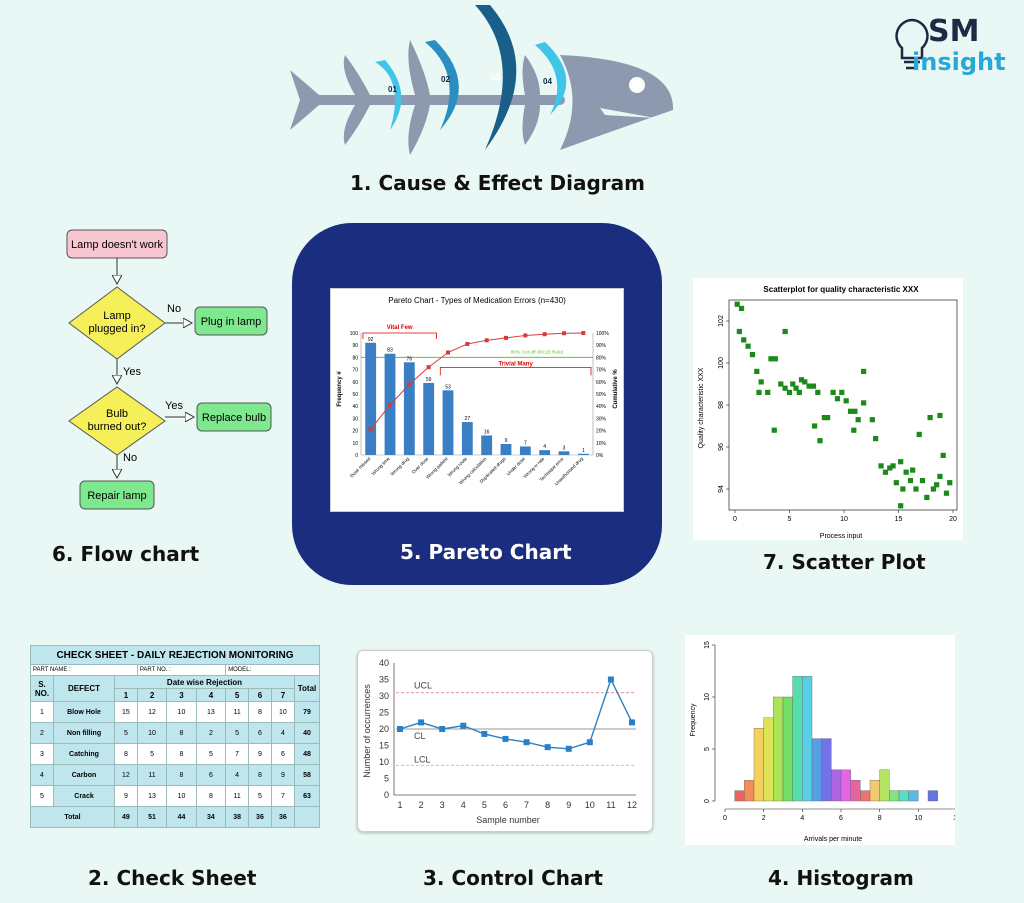 The width and height of the screenshot is (1024, 903). Describe the element at coordinates (953, 519) in the screenshot. I see `scatter-xtick: 20` at that location.